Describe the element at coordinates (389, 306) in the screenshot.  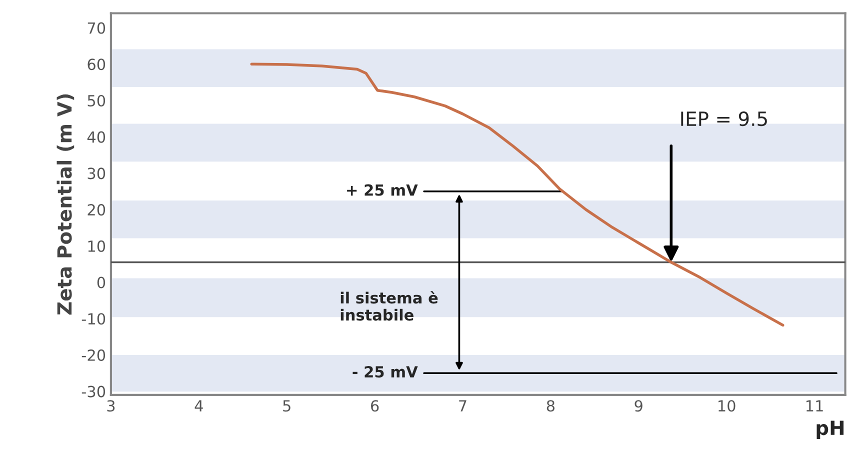
I see `annotation: il sistema è instabile` at that location.